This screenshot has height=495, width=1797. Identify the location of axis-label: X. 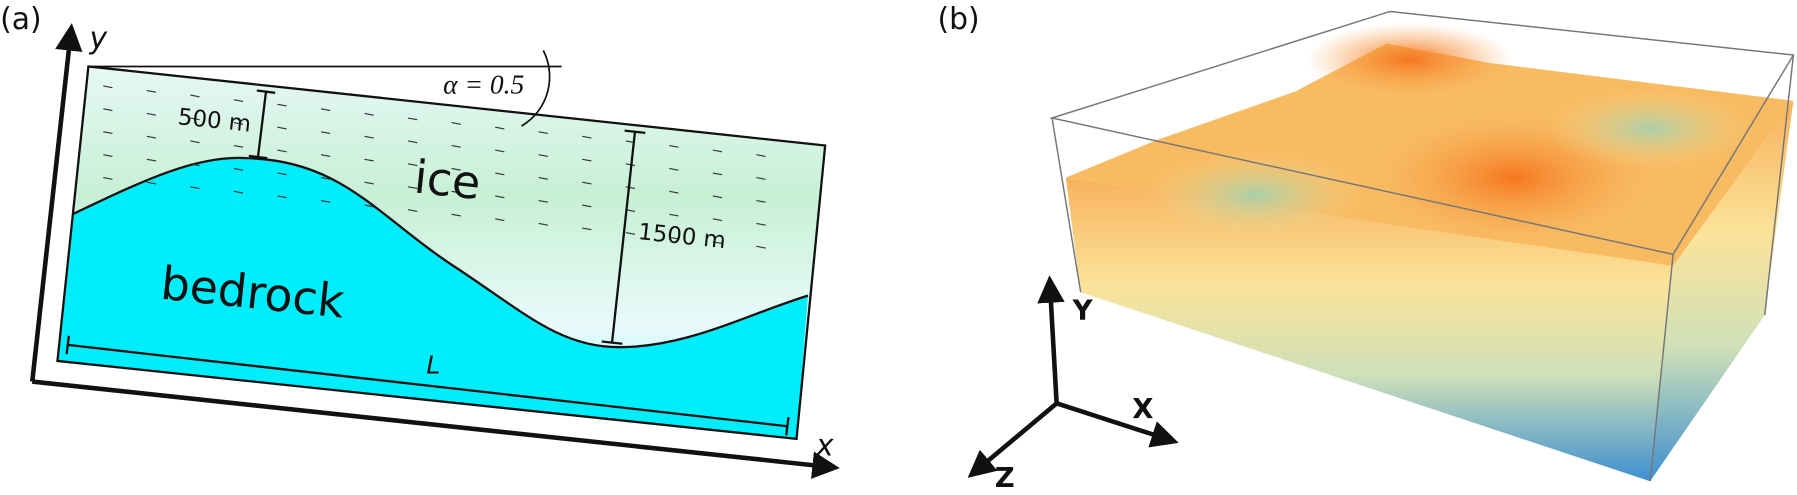
(1142, 409).